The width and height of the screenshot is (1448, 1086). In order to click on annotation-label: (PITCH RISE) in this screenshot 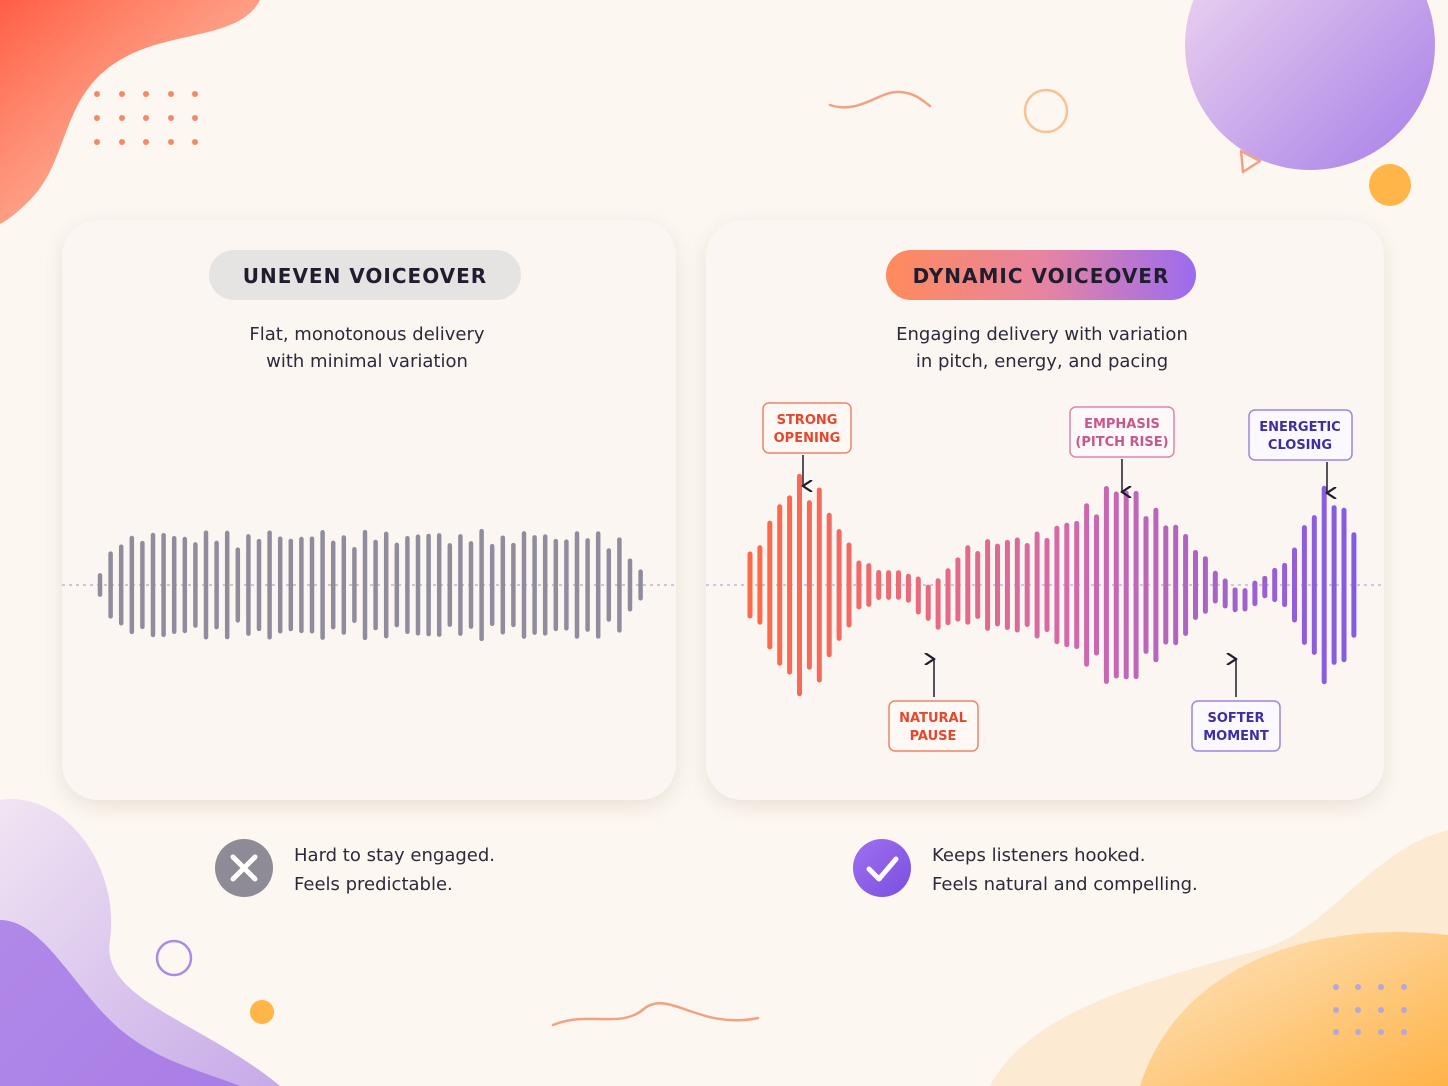, I will do `click(1121, 442)`.